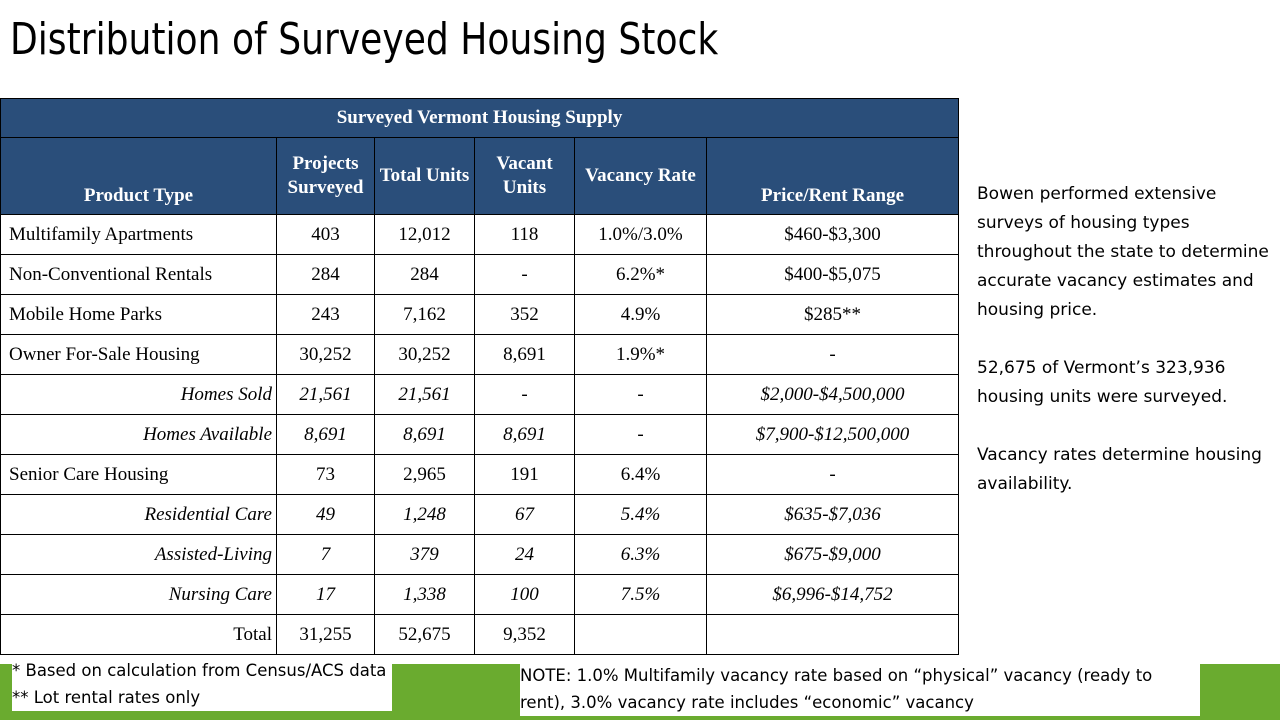 The image size is (1280, 720). What do you see at coordinates (424, 394) in the screenshot?
I see `cell-total-units: 21,561` at bounding box center [424, 394].